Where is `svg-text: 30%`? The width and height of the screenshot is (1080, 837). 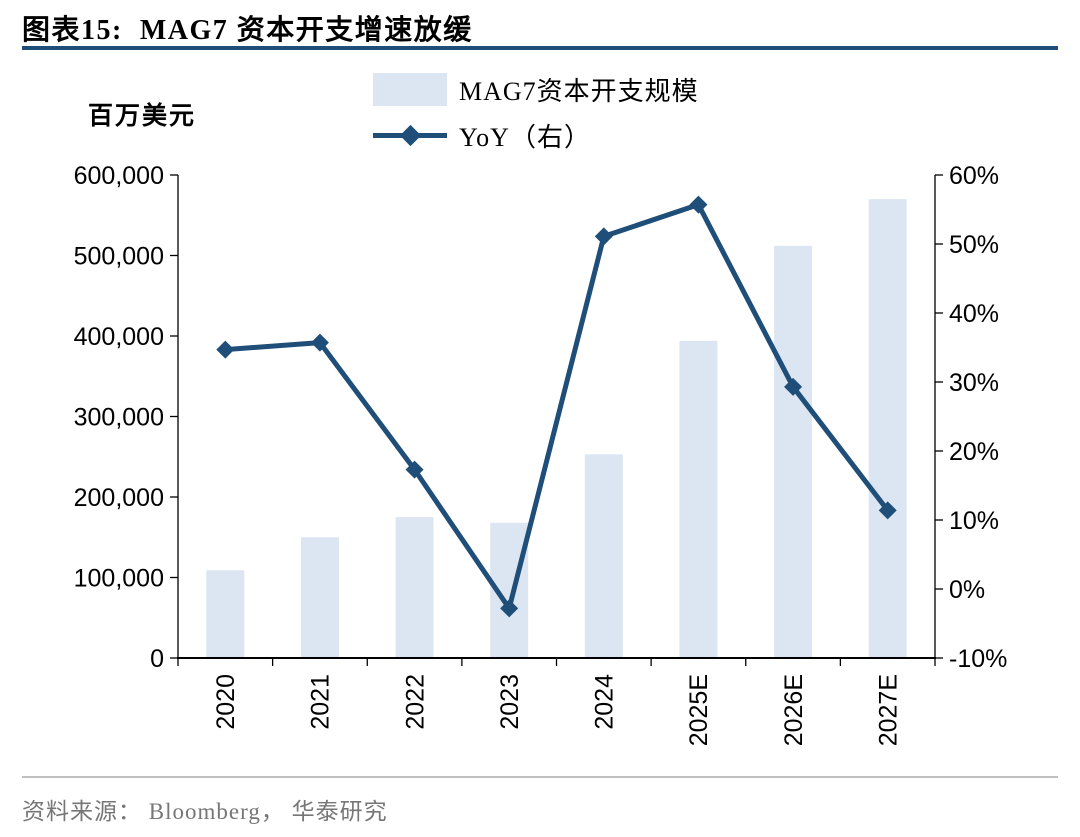 svg-text: 30% is located at coordinates (974, 383).